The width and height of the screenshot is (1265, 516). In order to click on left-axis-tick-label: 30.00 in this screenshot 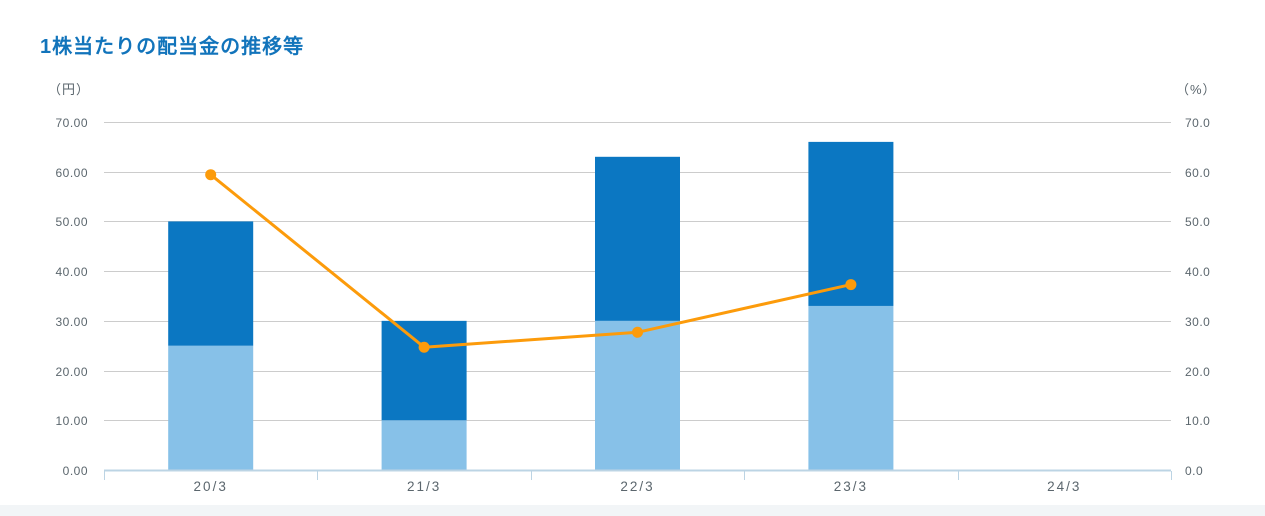, I will do `click(71, 322)`.